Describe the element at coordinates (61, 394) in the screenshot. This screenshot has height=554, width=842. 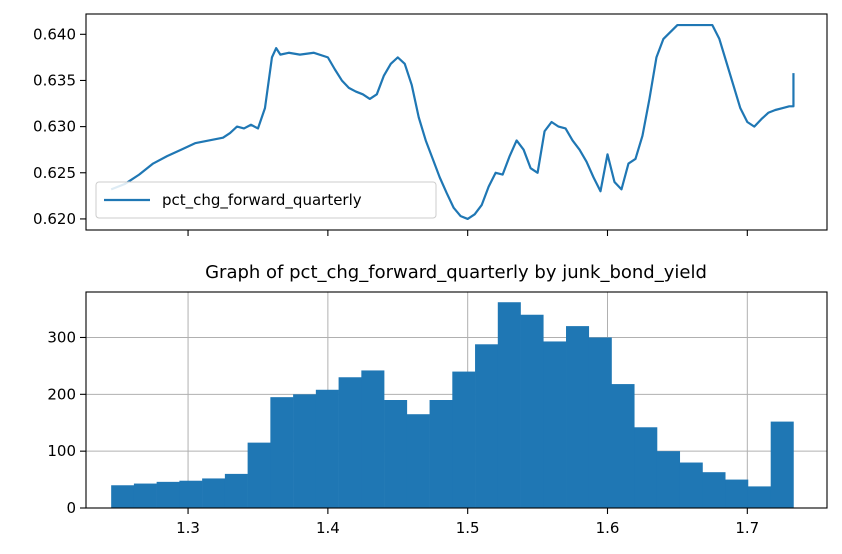
I see `histogram-y-tick-label: 200` at that location.